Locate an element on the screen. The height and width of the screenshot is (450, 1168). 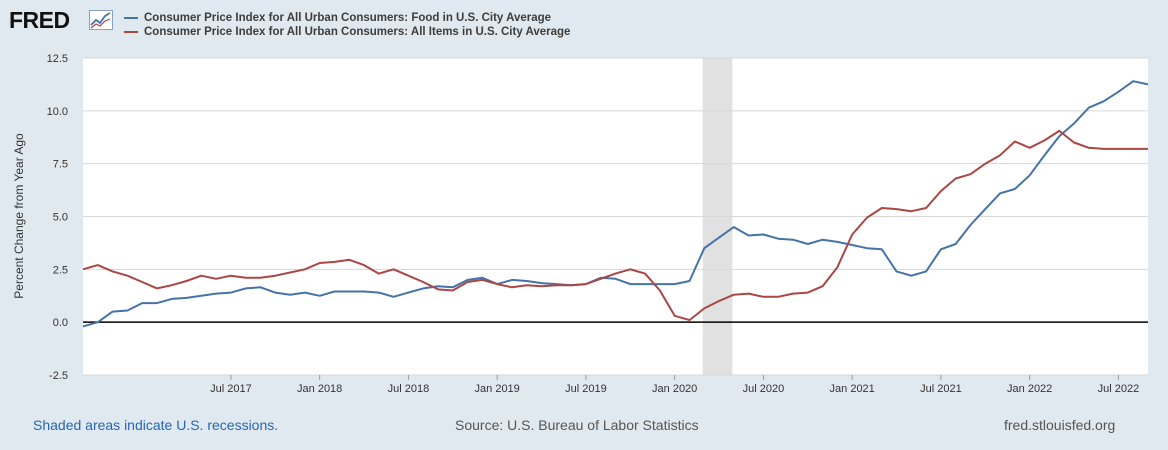
y-tick-label: 12.5 is located at coordinates (57, 59).